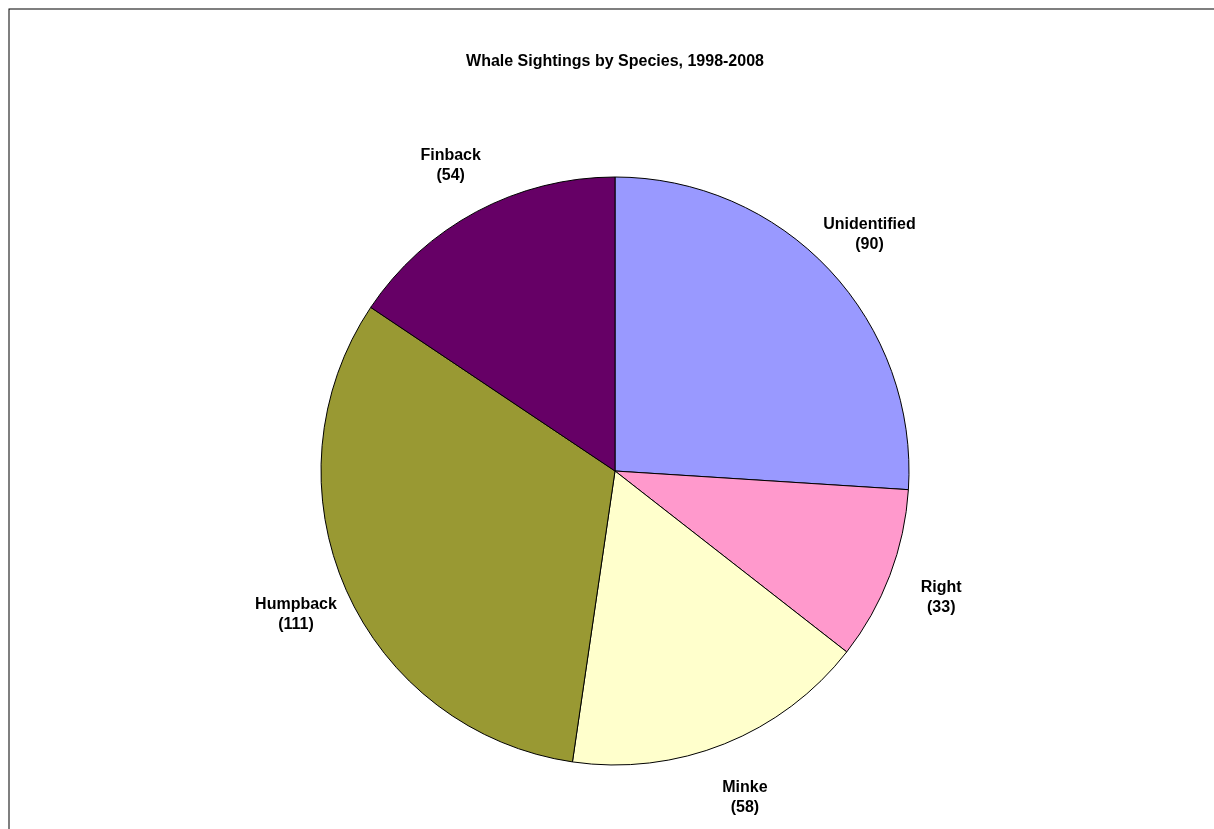 This screenshot has width=1214, height=829. I want to click on data-label: (90), so click(869, 243).